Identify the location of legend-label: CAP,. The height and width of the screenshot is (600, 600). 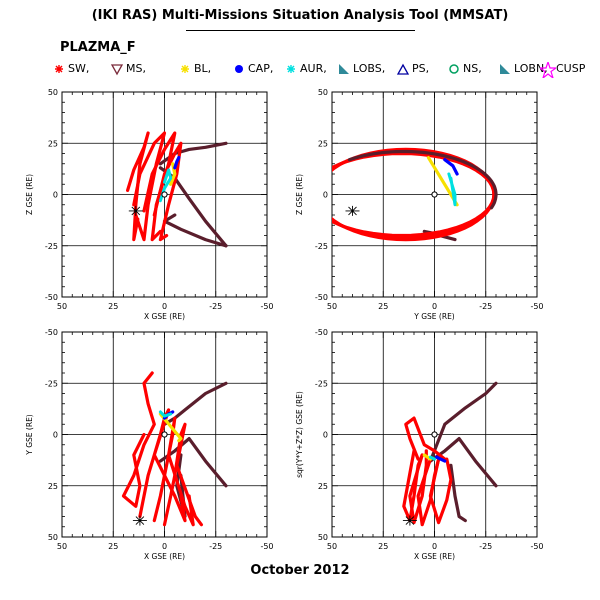
(261, 68).